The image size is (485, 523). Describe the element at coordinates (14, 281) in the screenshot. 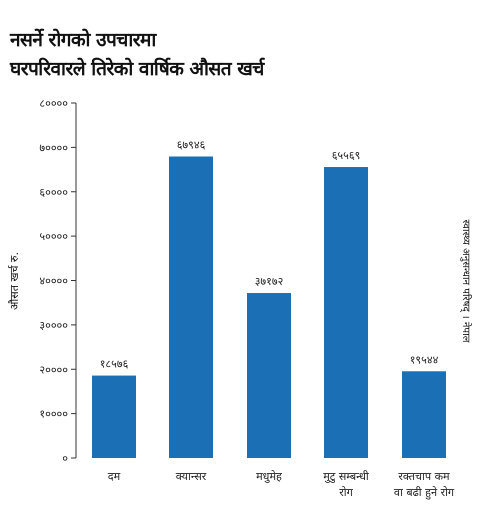

I see `y-axis-label: औसत खर्च रु.` at that location.